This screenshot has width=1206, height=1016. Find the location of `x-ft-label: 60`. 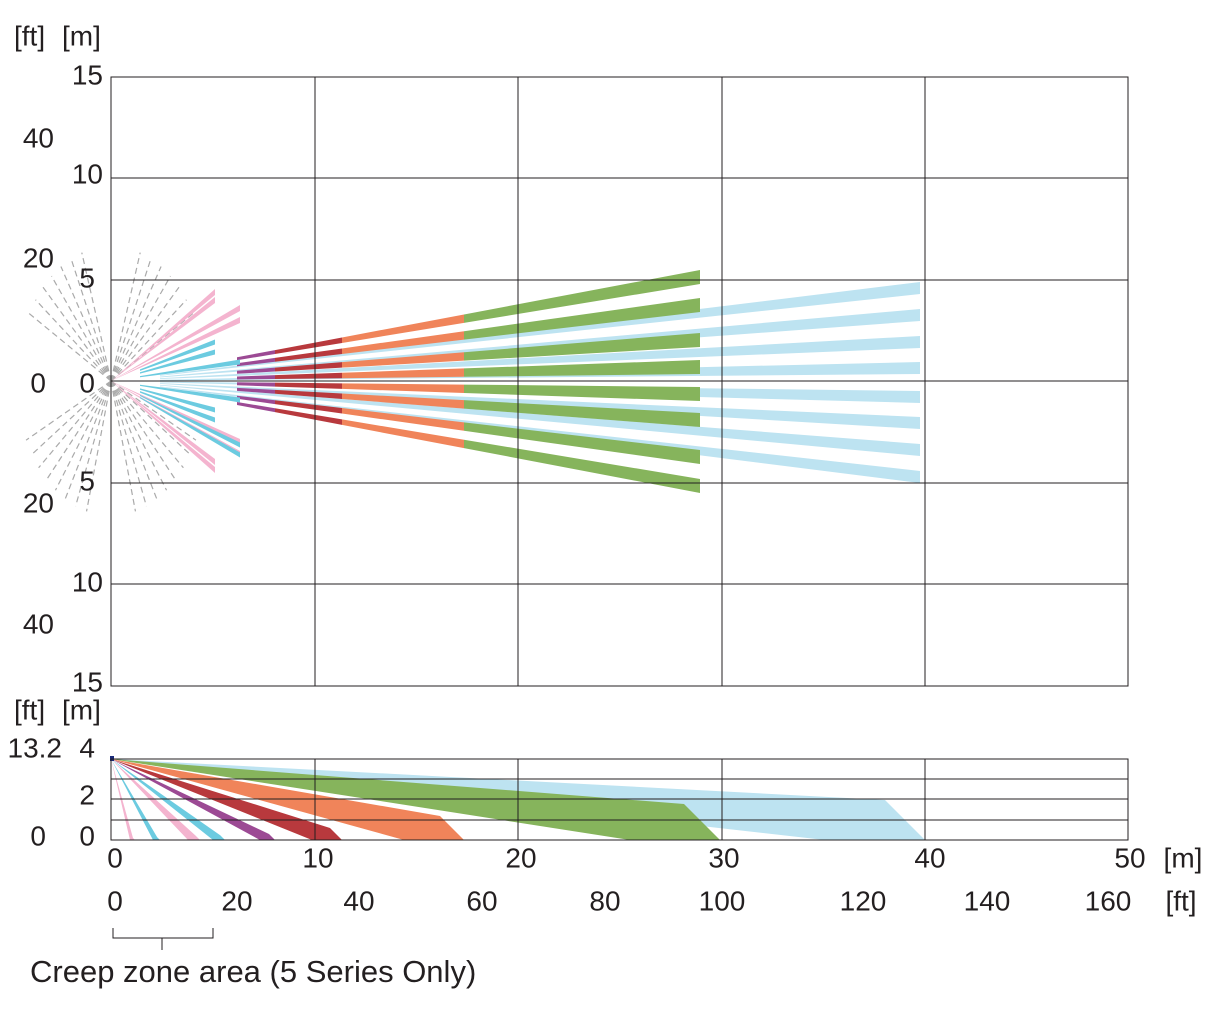

x-ft-label: 60 is located at coordinates (481, 900).